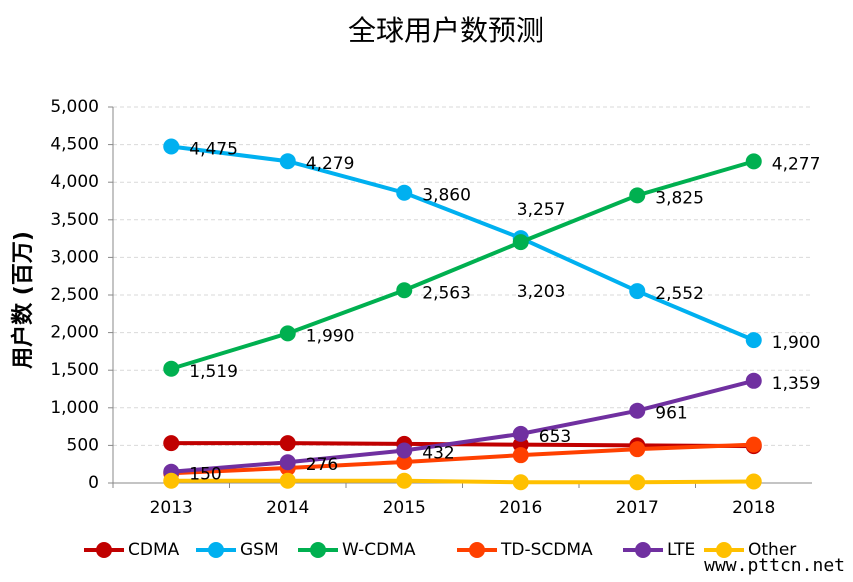 This screenshot has height=582, width=853. What do you see at coordinates (74, 107) in the screenshot?
I see `y-tick-label: 5,000` at bounding box center [74, 107].